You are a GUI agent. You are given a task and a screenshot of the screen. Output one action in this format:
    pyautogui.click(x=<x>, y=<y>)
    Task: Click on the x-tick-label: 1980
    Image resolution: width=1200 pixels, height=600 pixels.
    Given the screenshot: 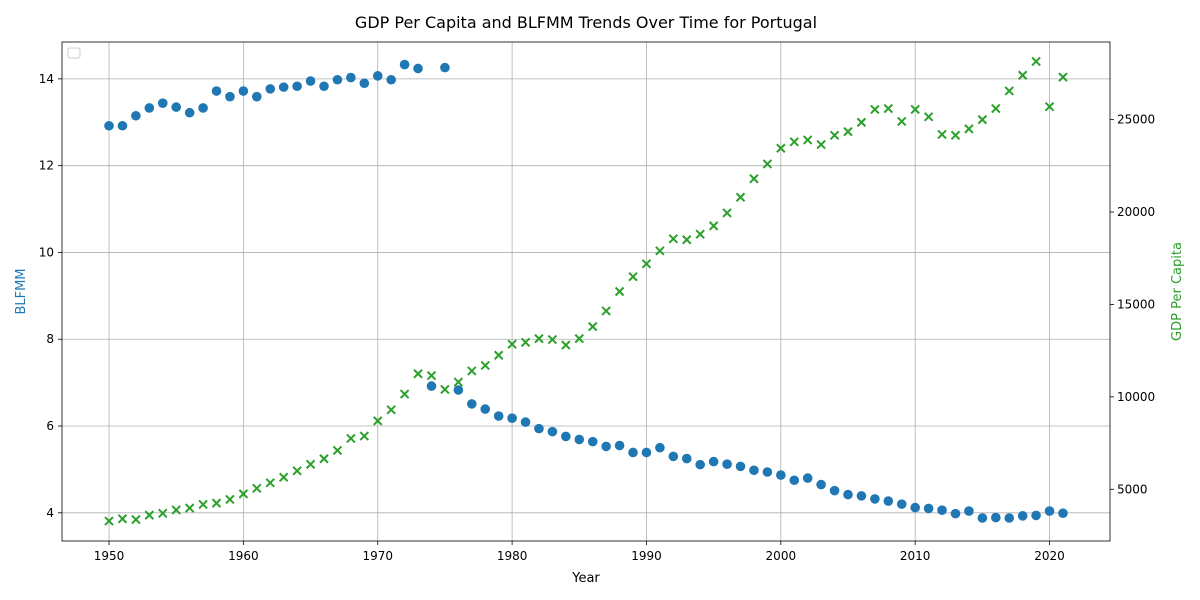 What is the action you would take?
    pyautogui.click(x=512, y=556)
    